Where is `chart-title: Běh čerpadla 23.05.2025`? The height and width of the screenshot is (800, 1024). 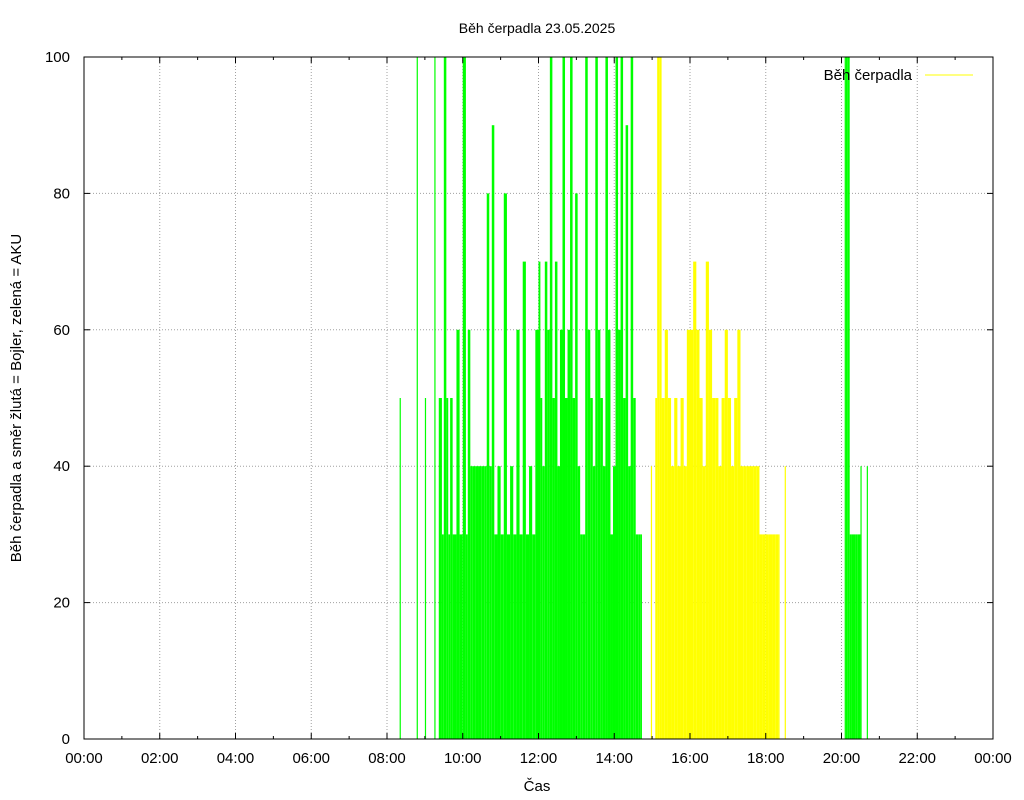
chart-title: Běh čerpadla 23.05.2025 is located at coordinates (537, 28).